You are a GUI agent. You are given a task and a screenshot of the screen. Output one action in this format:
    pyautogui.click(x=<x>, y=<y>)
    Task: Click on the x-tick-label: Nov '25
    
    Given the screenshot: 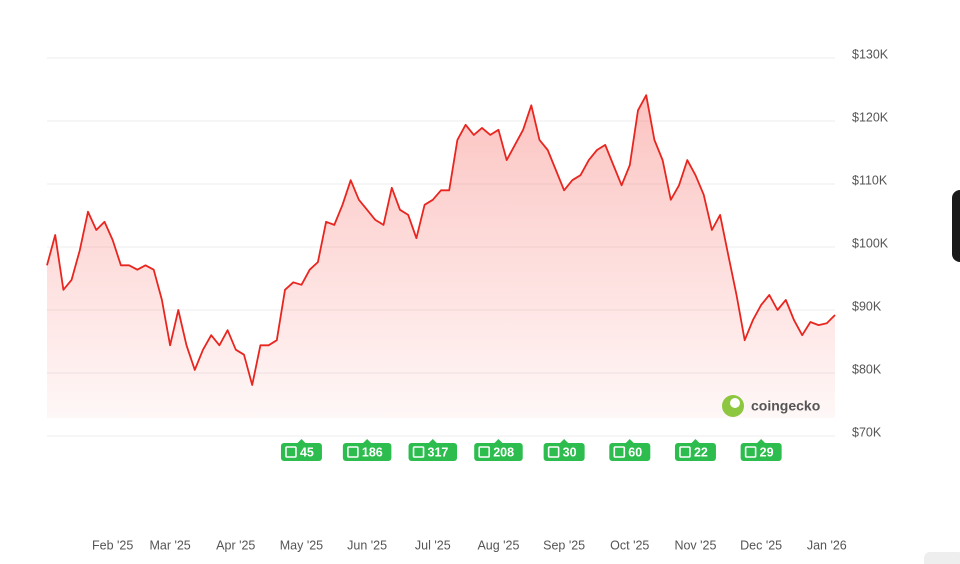 What is the action you would take?
    pyautogui.click(x=695, y=545)
    